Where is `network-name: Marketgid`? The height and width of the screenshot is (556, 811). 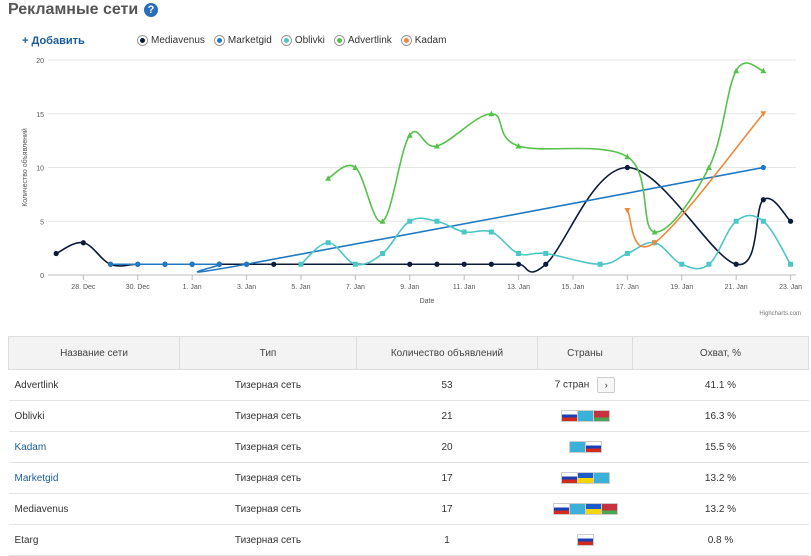
network-name: Marketgid is located at coordinates (94, 478).